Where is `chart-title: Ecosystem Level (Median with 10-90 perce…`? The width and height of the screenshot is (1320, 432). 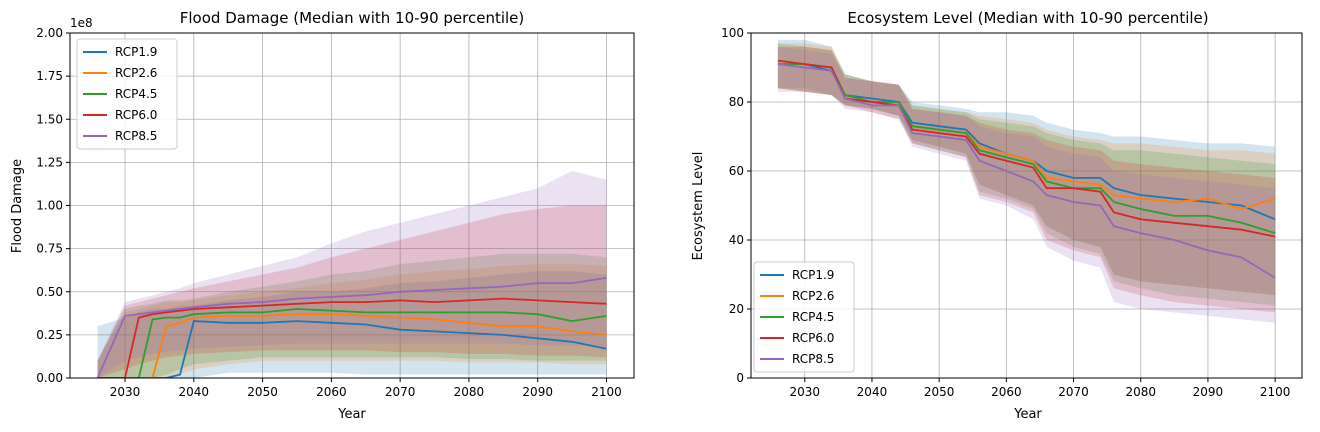
chart-title: Ecosystem Level (Median with 10-90 perce… is located at coordinates (1027, 18).